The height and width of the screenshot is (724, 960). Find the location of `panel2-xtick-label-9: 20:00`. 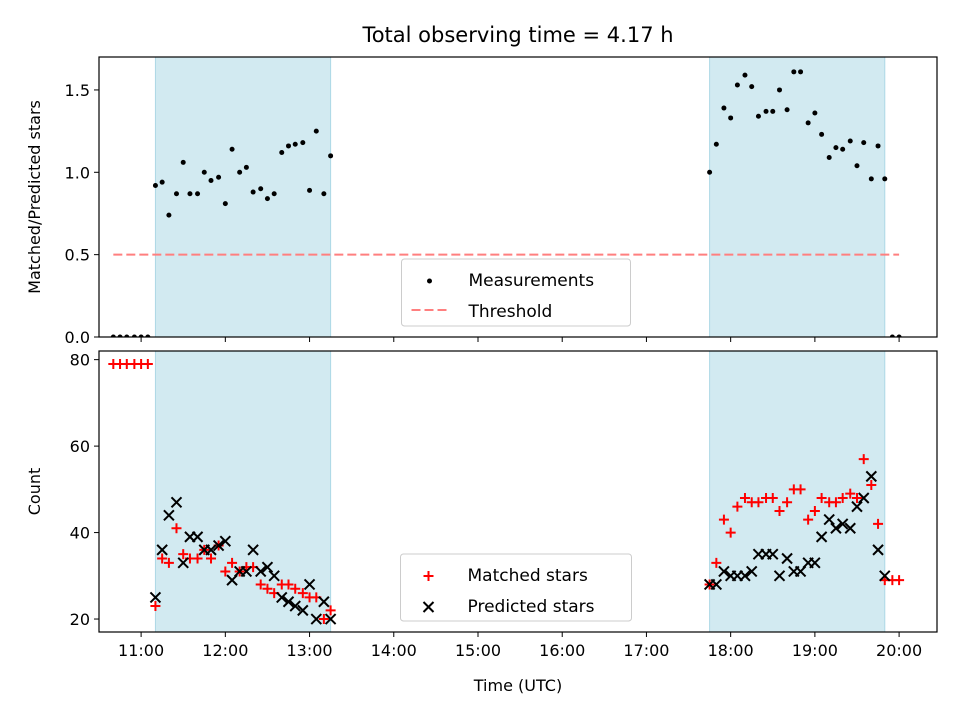

panel2-xtick-label-9: 20:00 is located at coordinates (899, 650).